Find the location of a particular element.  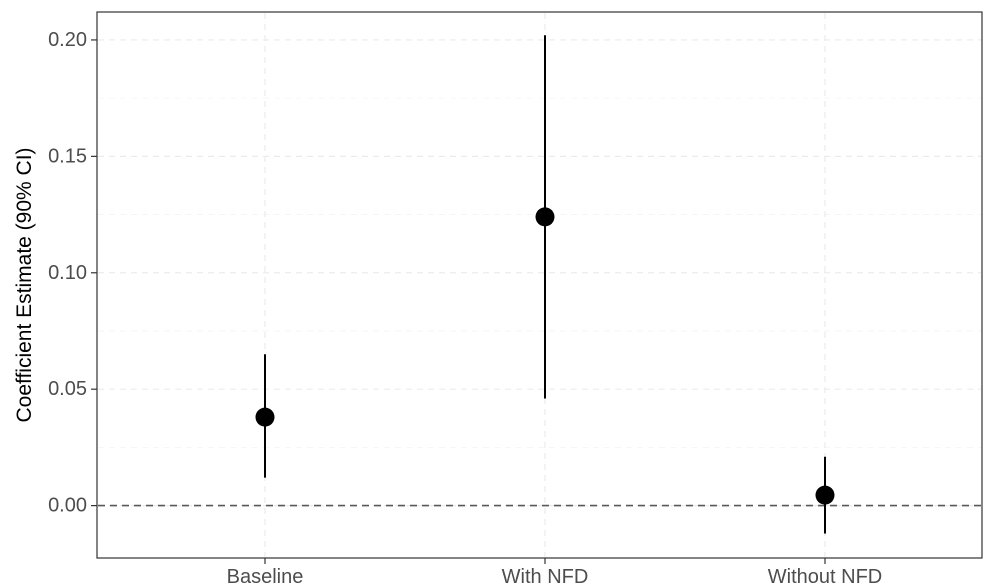

x-tick-label: Without NFD is located at coordinates (825, 577).